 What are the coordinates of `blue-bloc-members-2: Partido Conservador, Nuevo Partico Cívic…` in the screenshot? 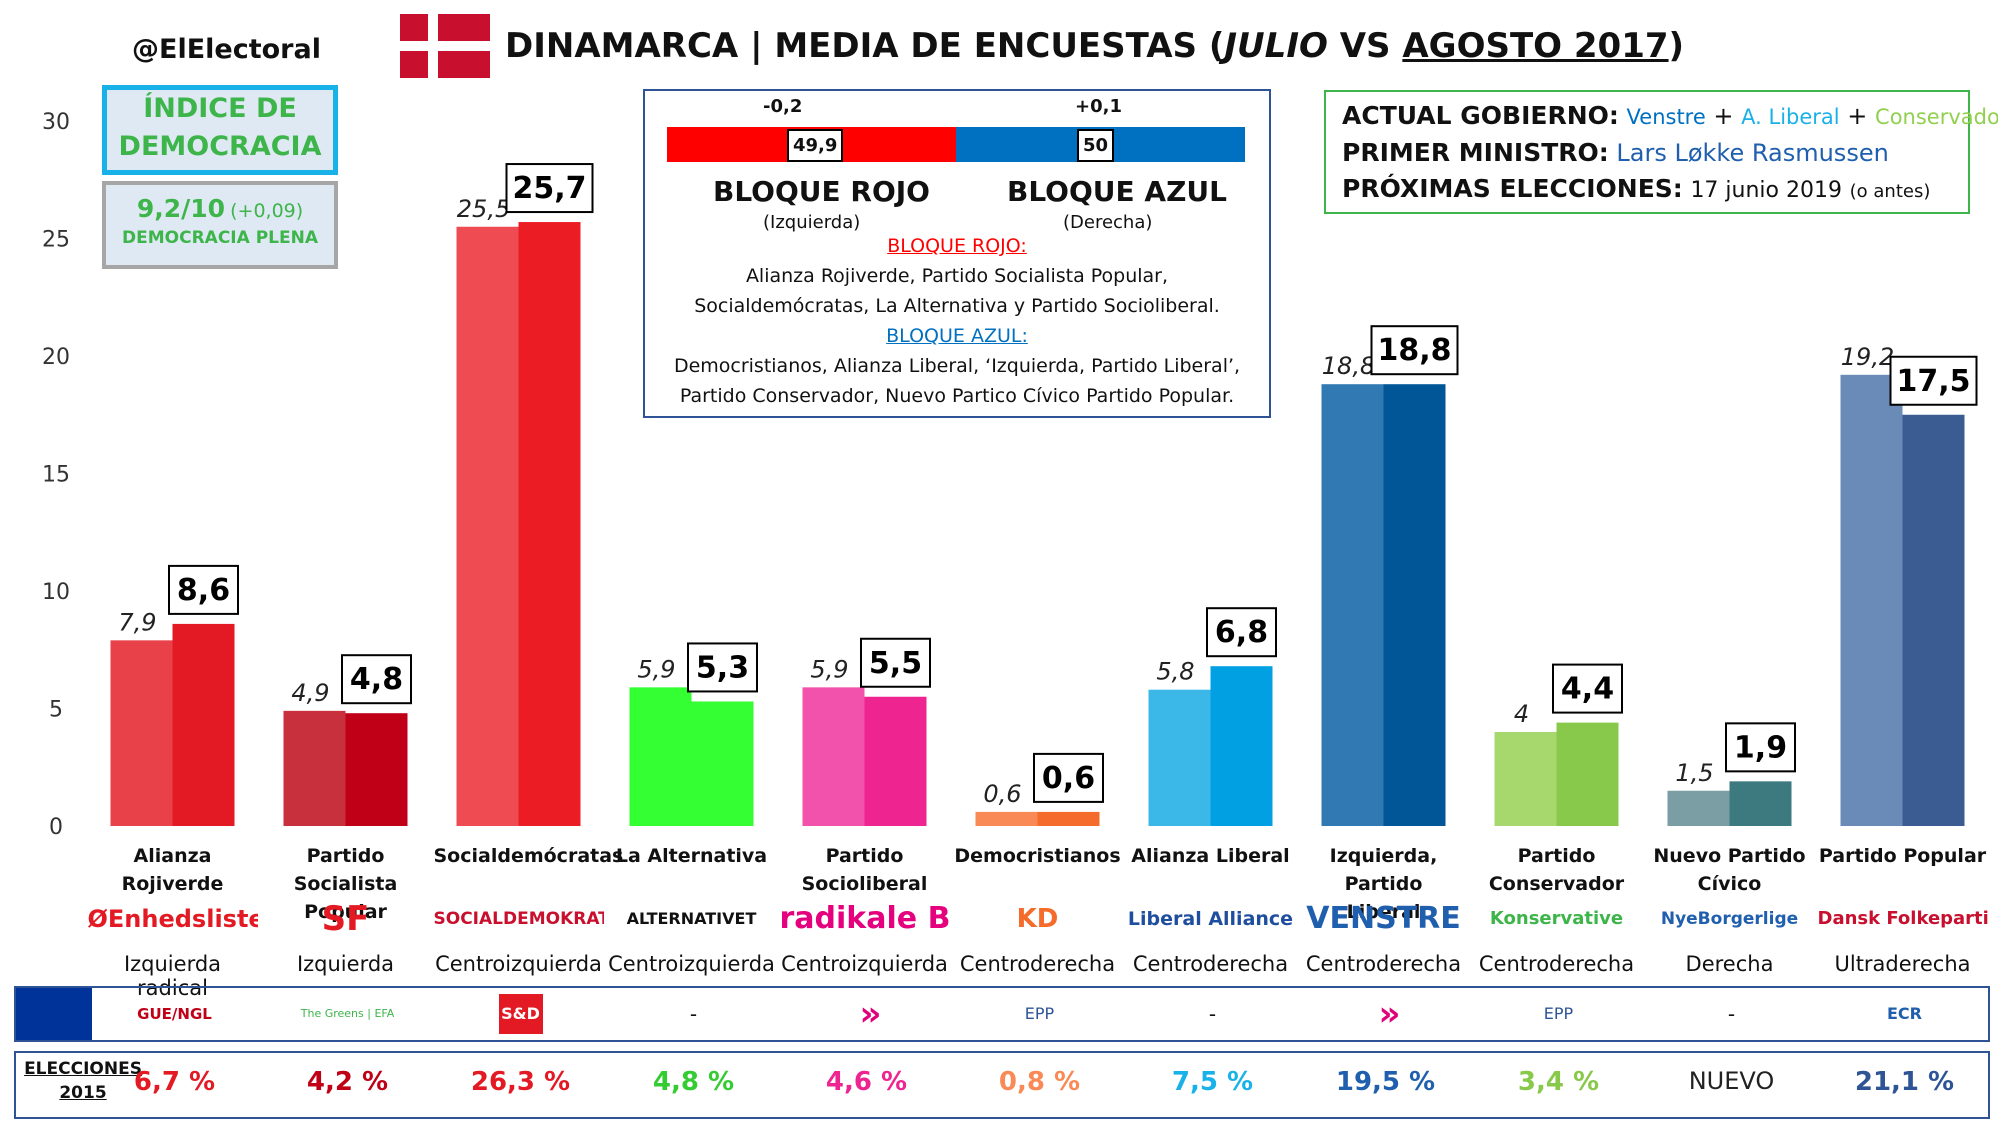 It's located at (957, 396).